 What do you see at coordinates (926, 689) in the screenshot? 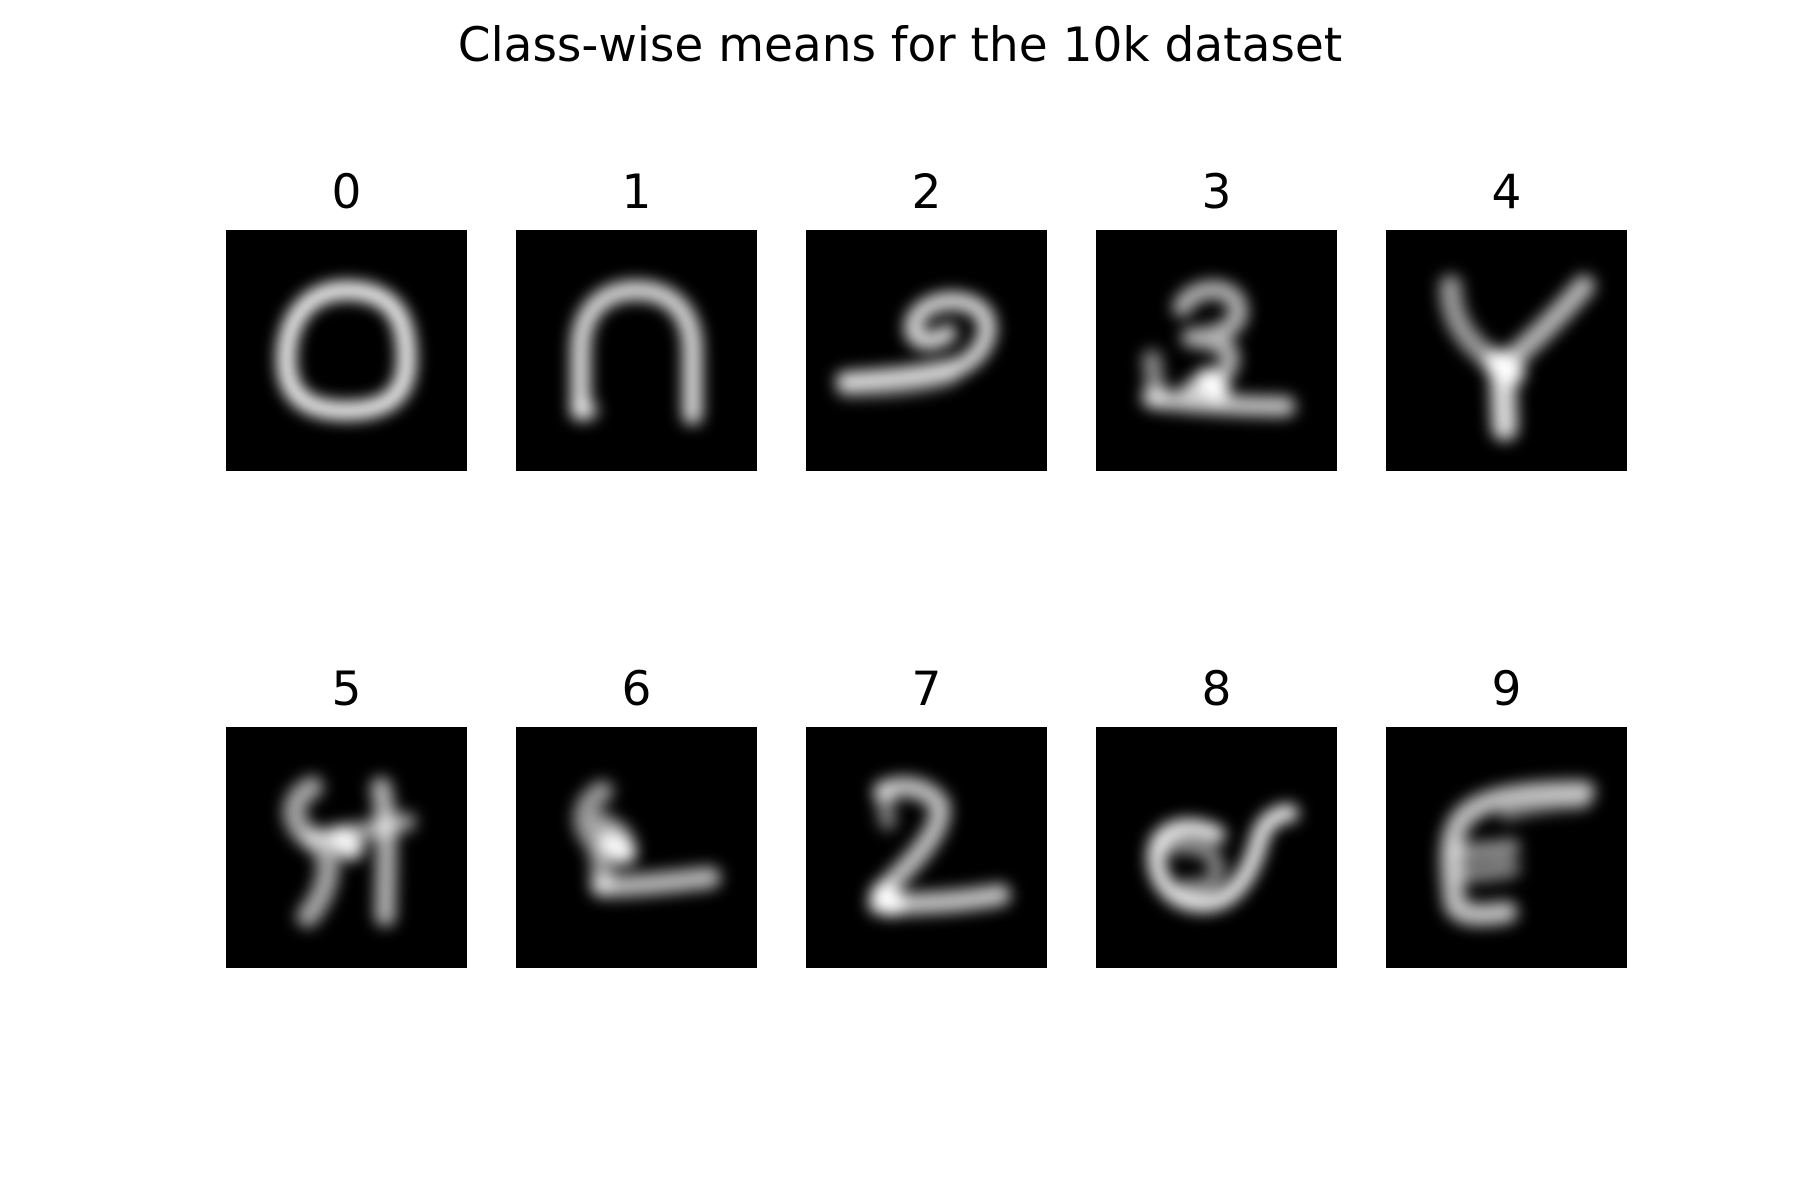
I see `panel-title-7: 7` at bounding box center [926, 689].